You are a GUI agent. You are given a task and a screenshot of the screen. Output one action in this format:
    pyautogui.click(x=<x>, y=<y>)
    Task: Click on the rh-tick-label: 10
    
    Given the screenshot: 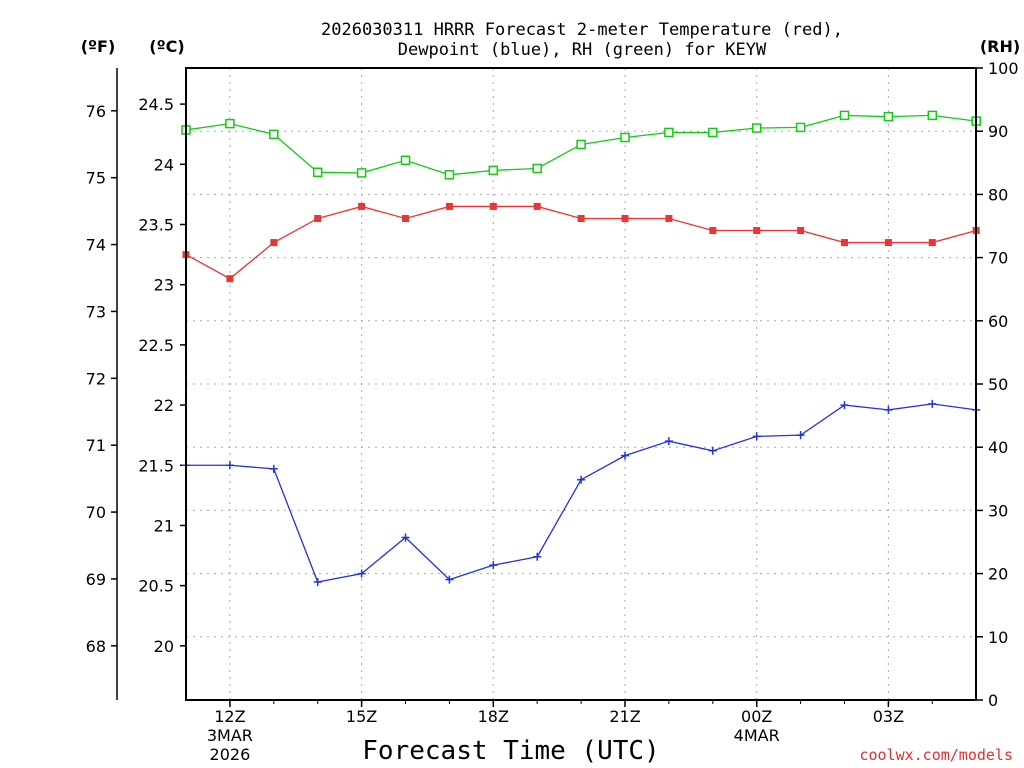 What is the action you would take?
    pyautogui.click(x=998, y=637)
    